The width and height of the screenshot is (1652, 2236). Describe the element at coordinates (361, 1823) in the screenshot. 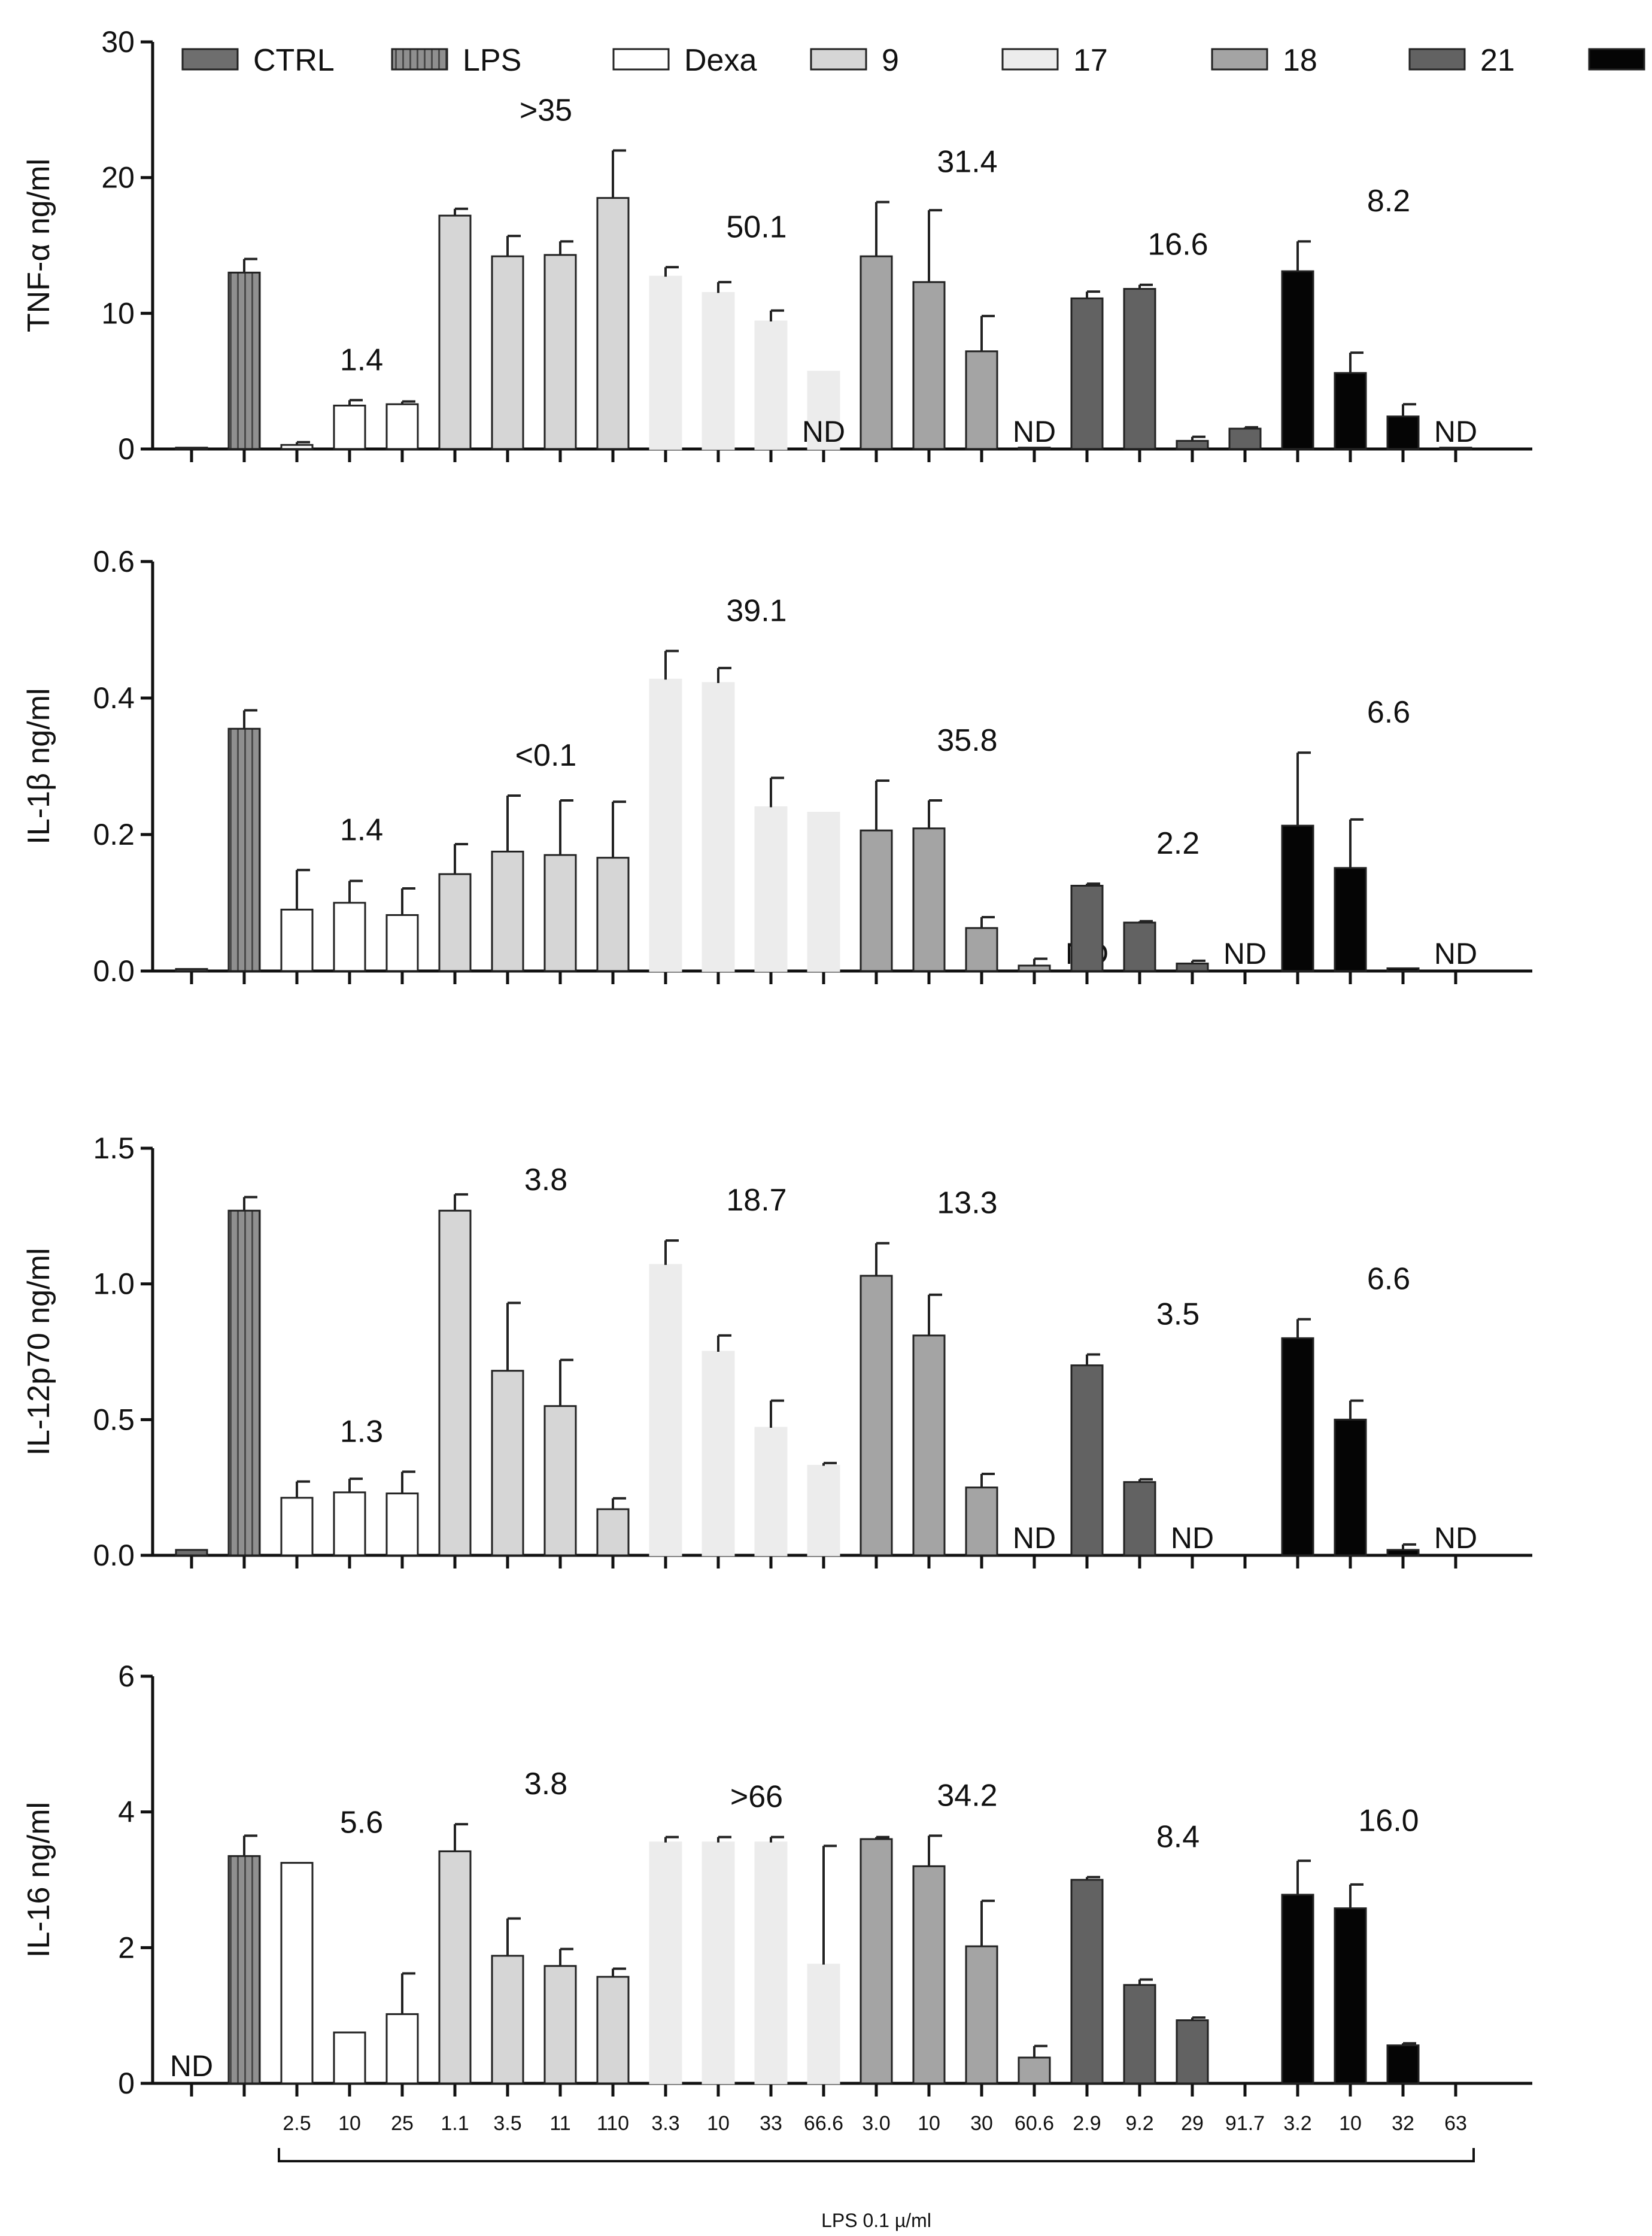

I see `group-annotation: 5.6` at that location.